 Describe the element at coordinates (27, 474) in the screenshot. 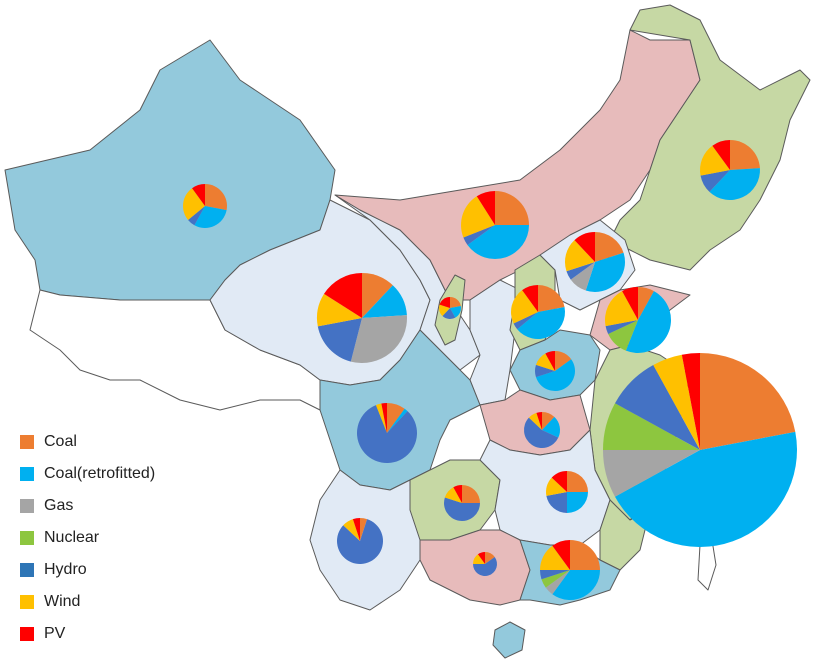

I see `legend-swatch-coal-retrofitted` at that location.